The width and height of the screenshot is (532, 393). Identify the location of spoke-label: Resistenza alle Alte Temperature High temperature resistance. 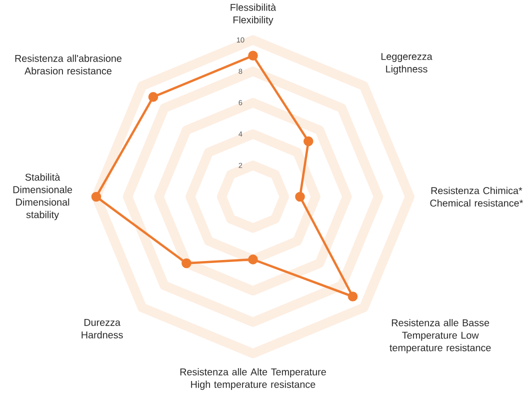
(253, 379).